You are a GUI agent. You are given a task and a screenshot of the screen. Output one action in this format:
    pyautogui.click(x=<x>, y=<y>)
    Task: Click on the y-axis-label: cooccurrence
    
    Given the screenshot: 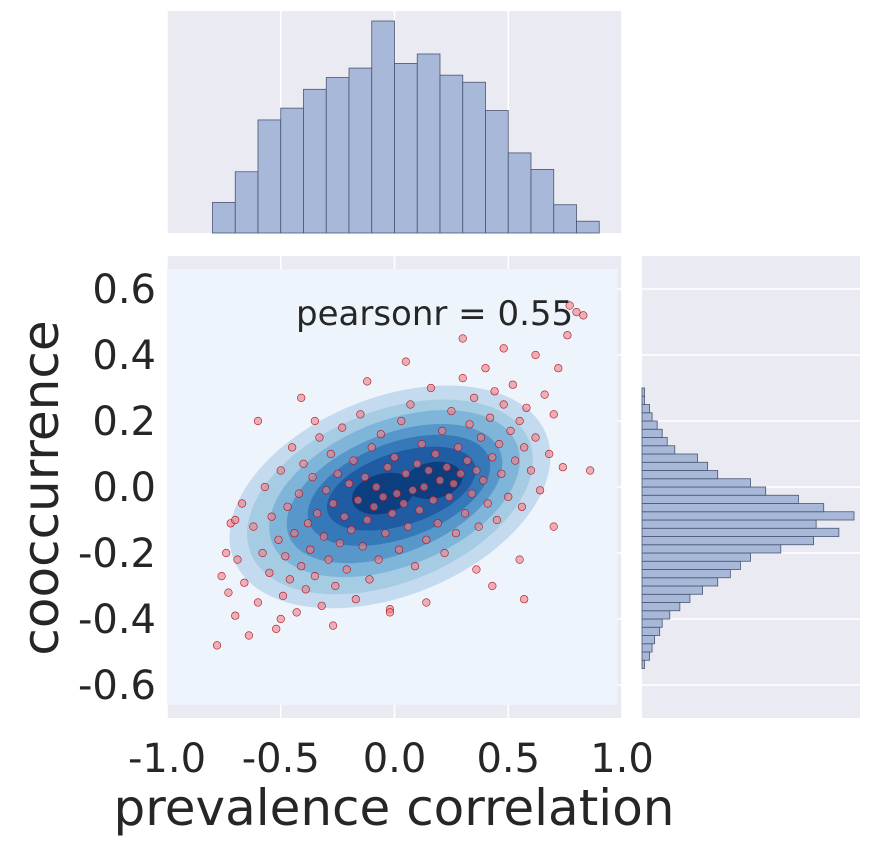 What is the action you would take?
    pyautogui.click(x=41, y=487)
    